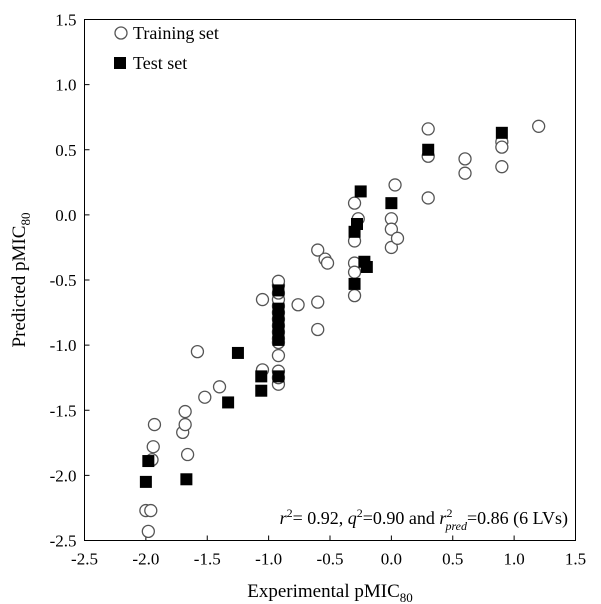  What do you see at coordinates (176, 33) in the screenshot?
I see `legend-training-label: Training set` at bounding box center [176, 33].